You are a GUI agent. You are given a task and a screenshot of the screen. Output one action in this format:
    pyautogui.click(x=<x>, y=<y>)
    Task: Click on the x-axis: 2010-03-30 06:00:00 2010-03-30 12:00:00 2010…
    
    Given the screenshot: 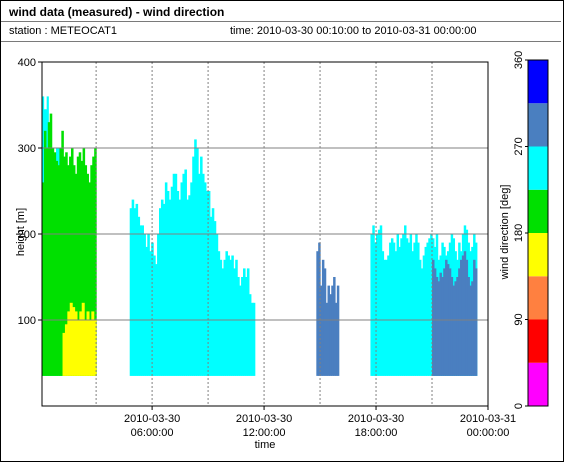 What is the action you would take?
    pyautogui.click(x=320, y=422)
    